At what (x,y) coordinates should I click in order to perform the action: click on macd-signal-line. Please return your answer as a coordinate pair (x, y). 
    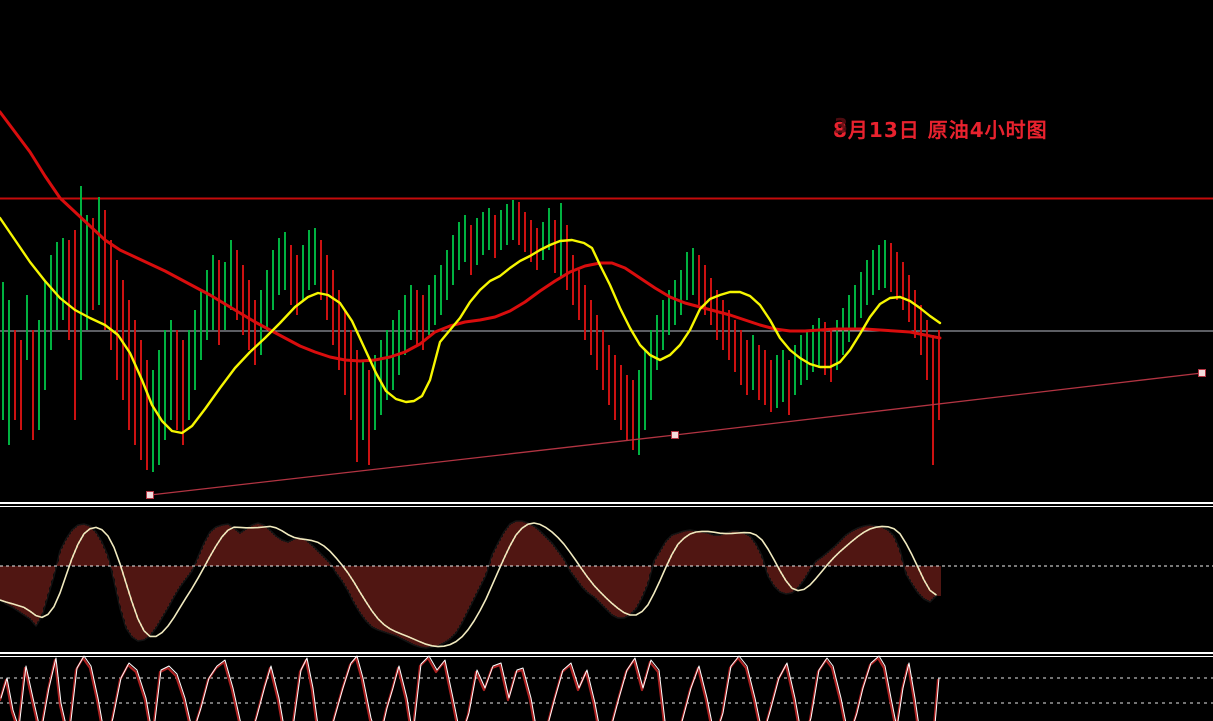
    Looking at the image, I should click on (468, 585).